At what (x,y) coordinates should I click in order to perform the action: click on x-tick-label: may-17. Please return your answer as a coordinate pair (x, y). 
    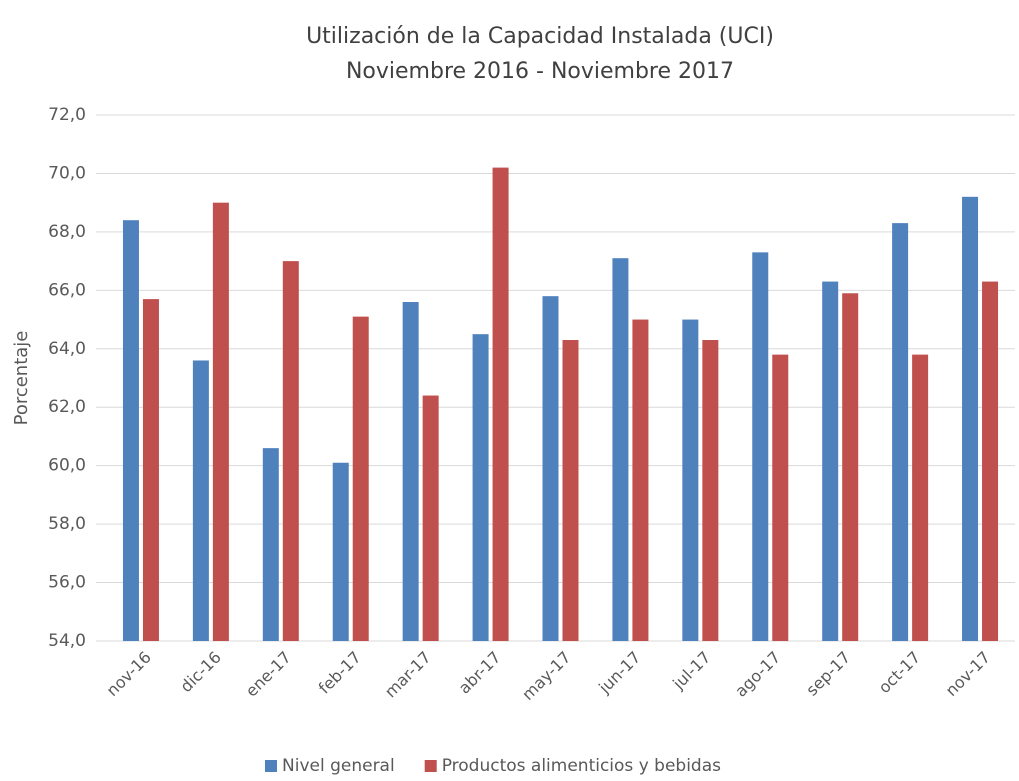
    Looking at the image, I should click on (546, 676).